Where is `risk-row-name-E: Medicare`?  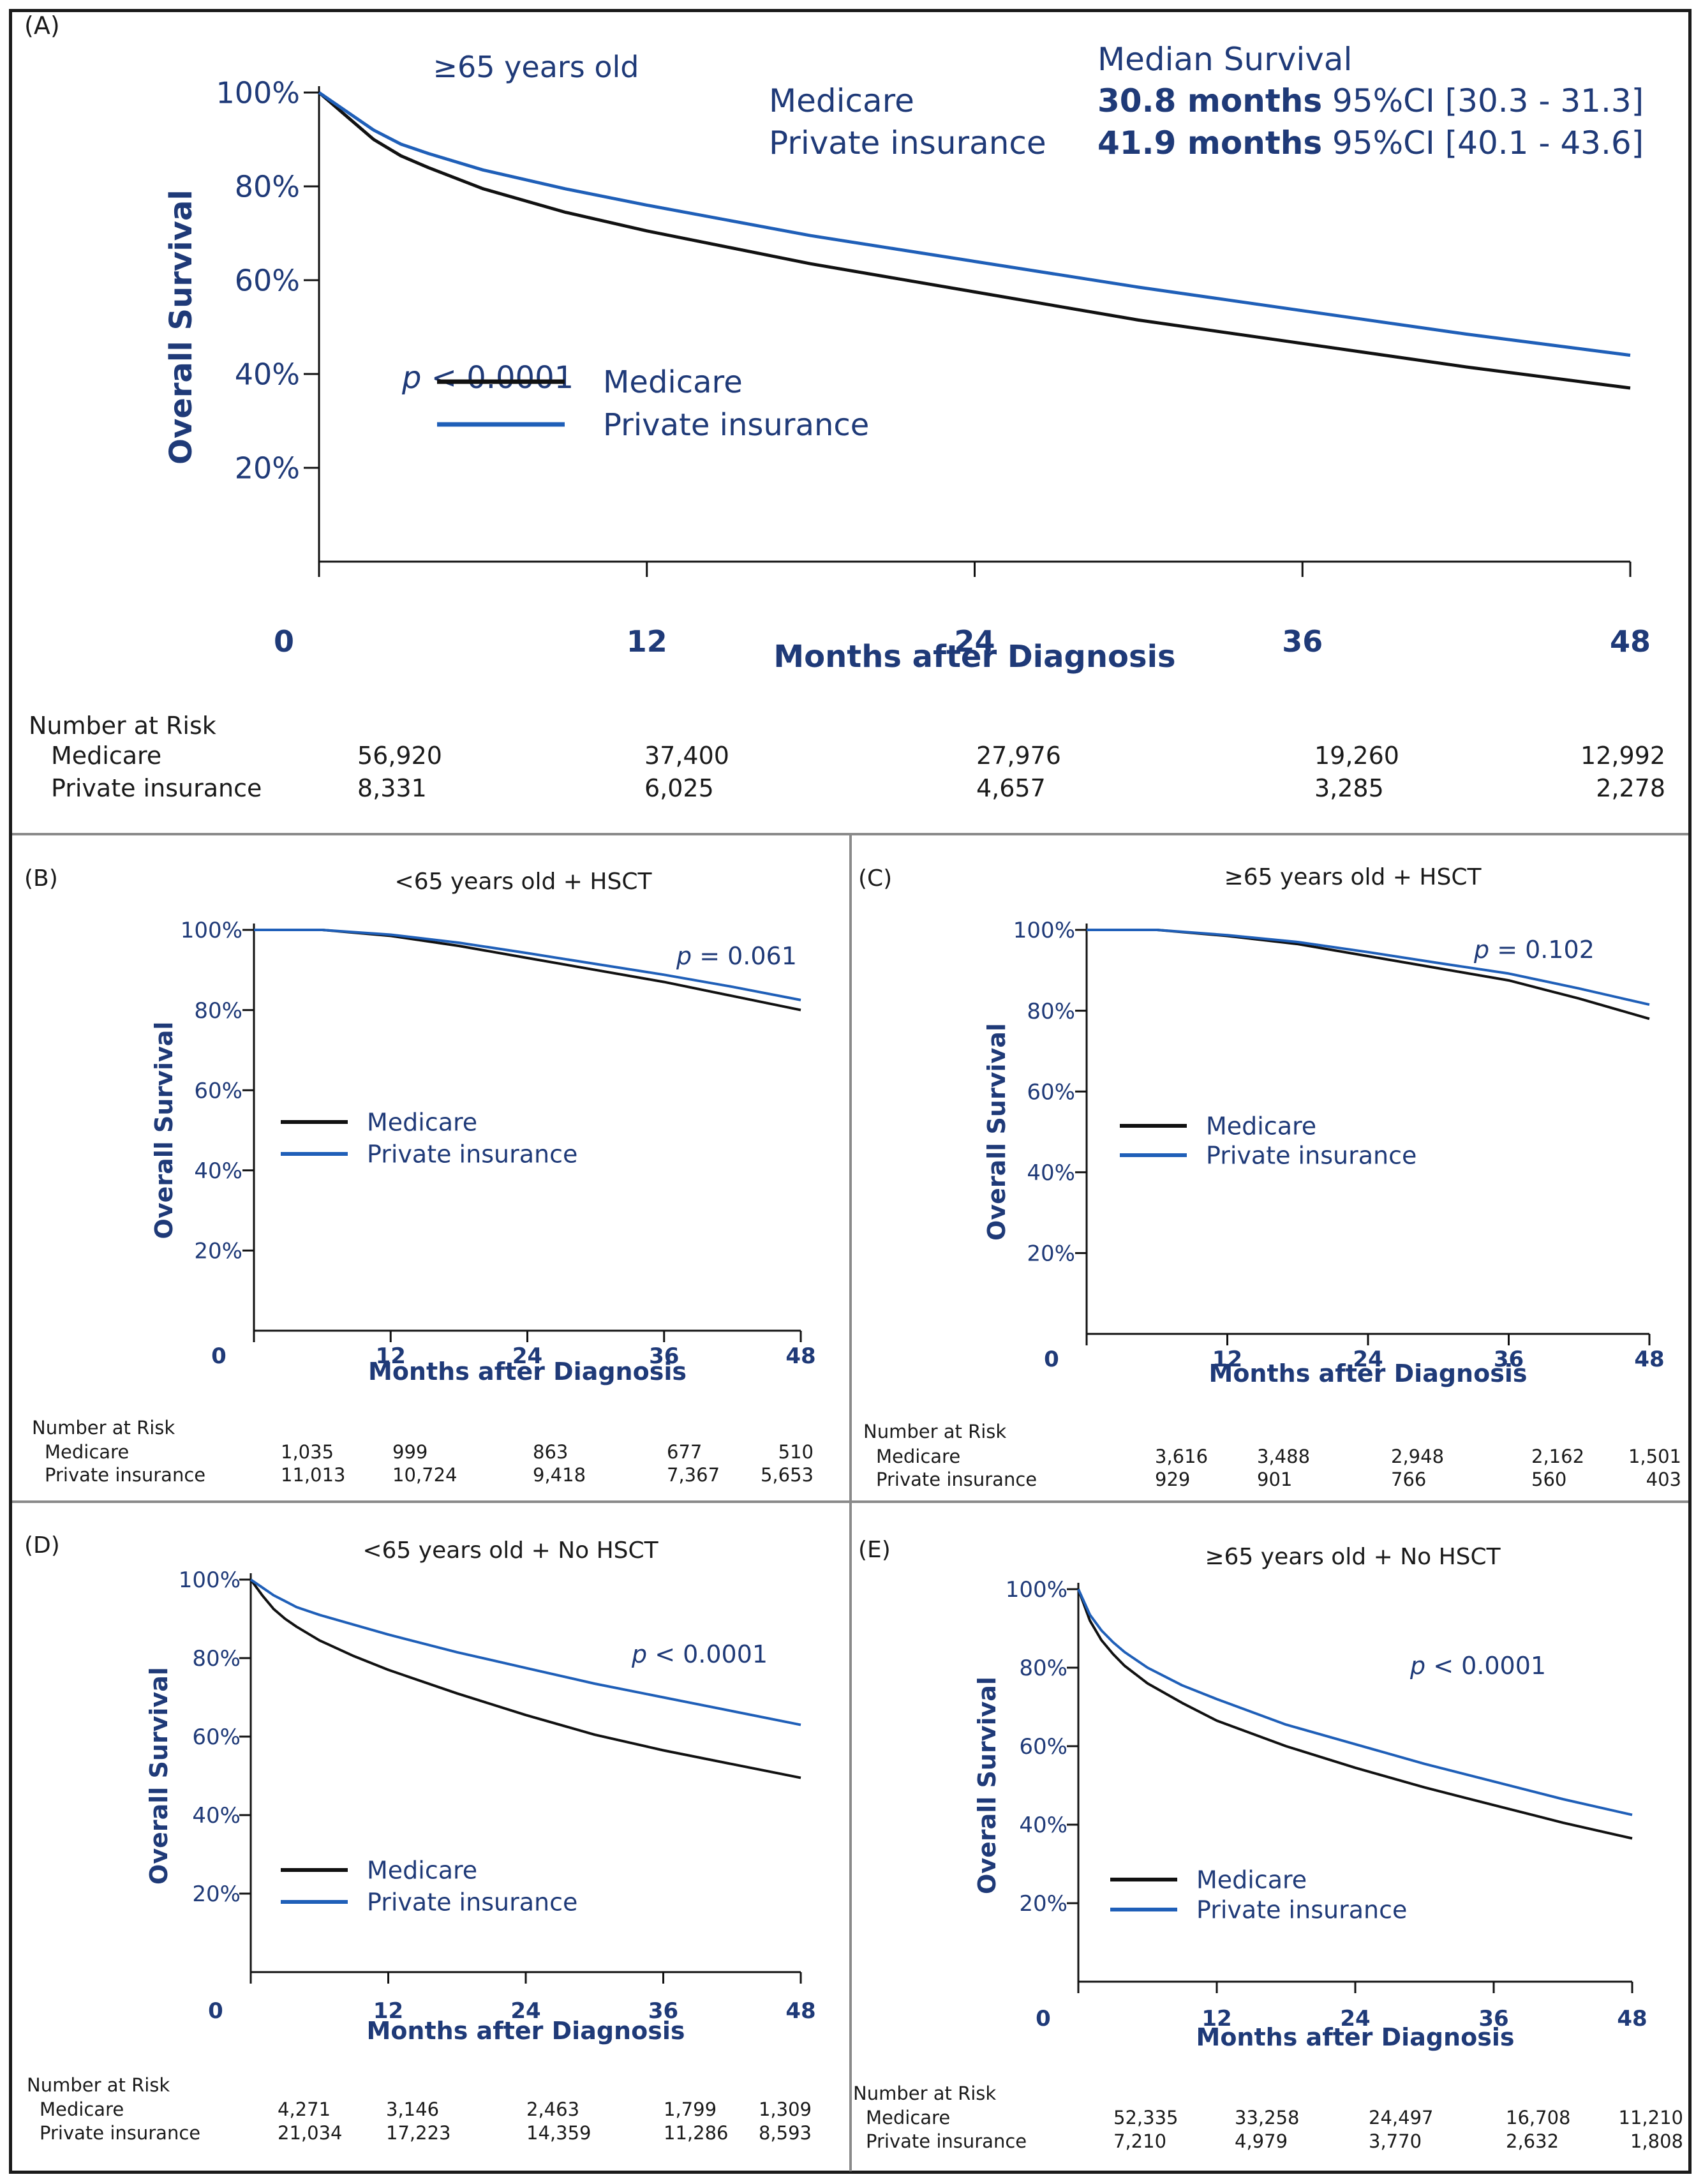 risk-row-name-E: Medicare is located at coordinates (908, 2117).